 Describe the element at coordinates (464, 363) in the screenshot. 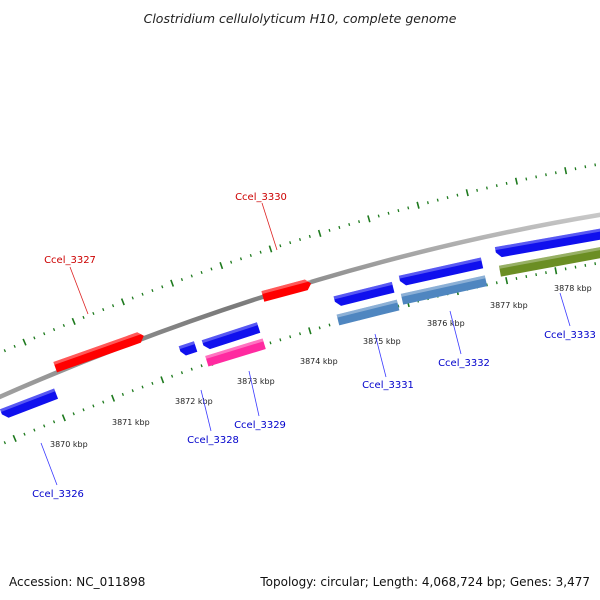

I see `gene-label-ccel-3332: Ccel_3332` at that location.